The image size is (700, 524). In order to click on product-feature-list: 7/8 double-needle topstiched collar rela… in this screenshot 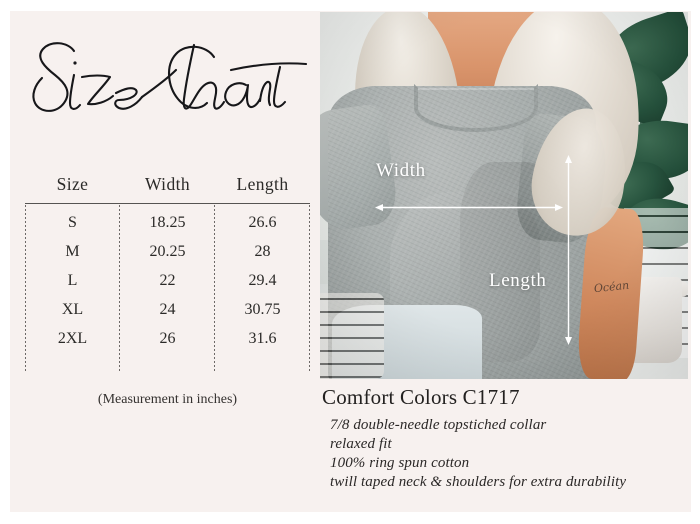, I will do `click(505, 454)`.